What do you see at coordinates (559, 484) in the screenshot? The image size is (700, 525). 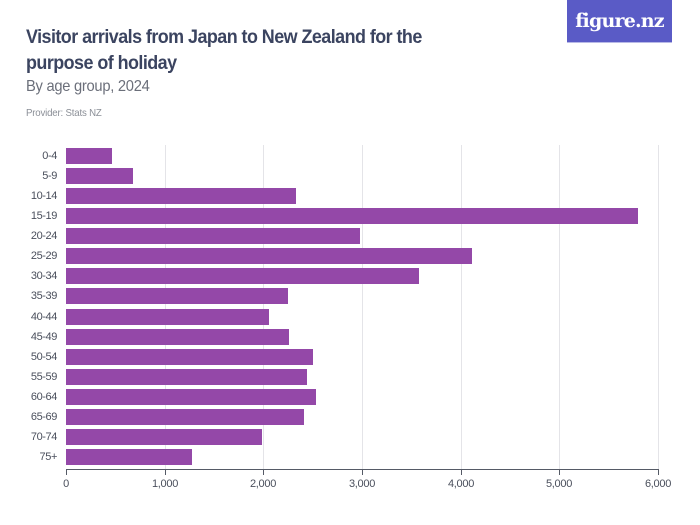 I see `x-axis-tick-label: 5,000` at bounding box center [559, 484].